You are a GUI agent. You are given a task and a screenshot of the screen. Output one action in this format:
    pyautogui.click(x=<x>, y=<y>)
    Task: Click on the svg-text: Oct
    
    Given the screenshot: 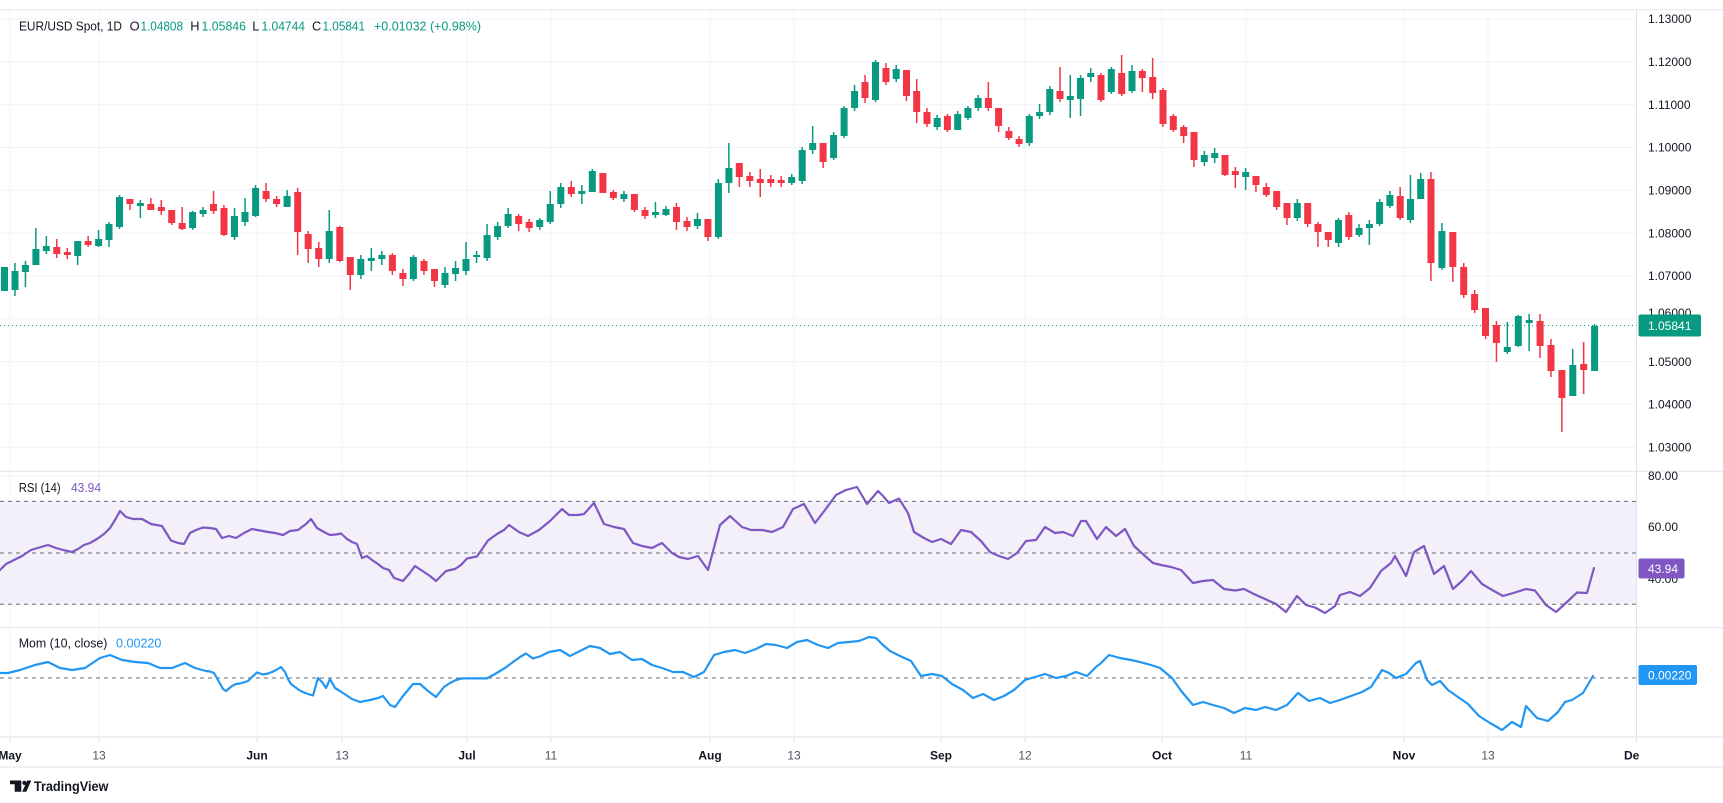 What is the action you would take?
    pyautogui.click(x=1162, y=756)
    